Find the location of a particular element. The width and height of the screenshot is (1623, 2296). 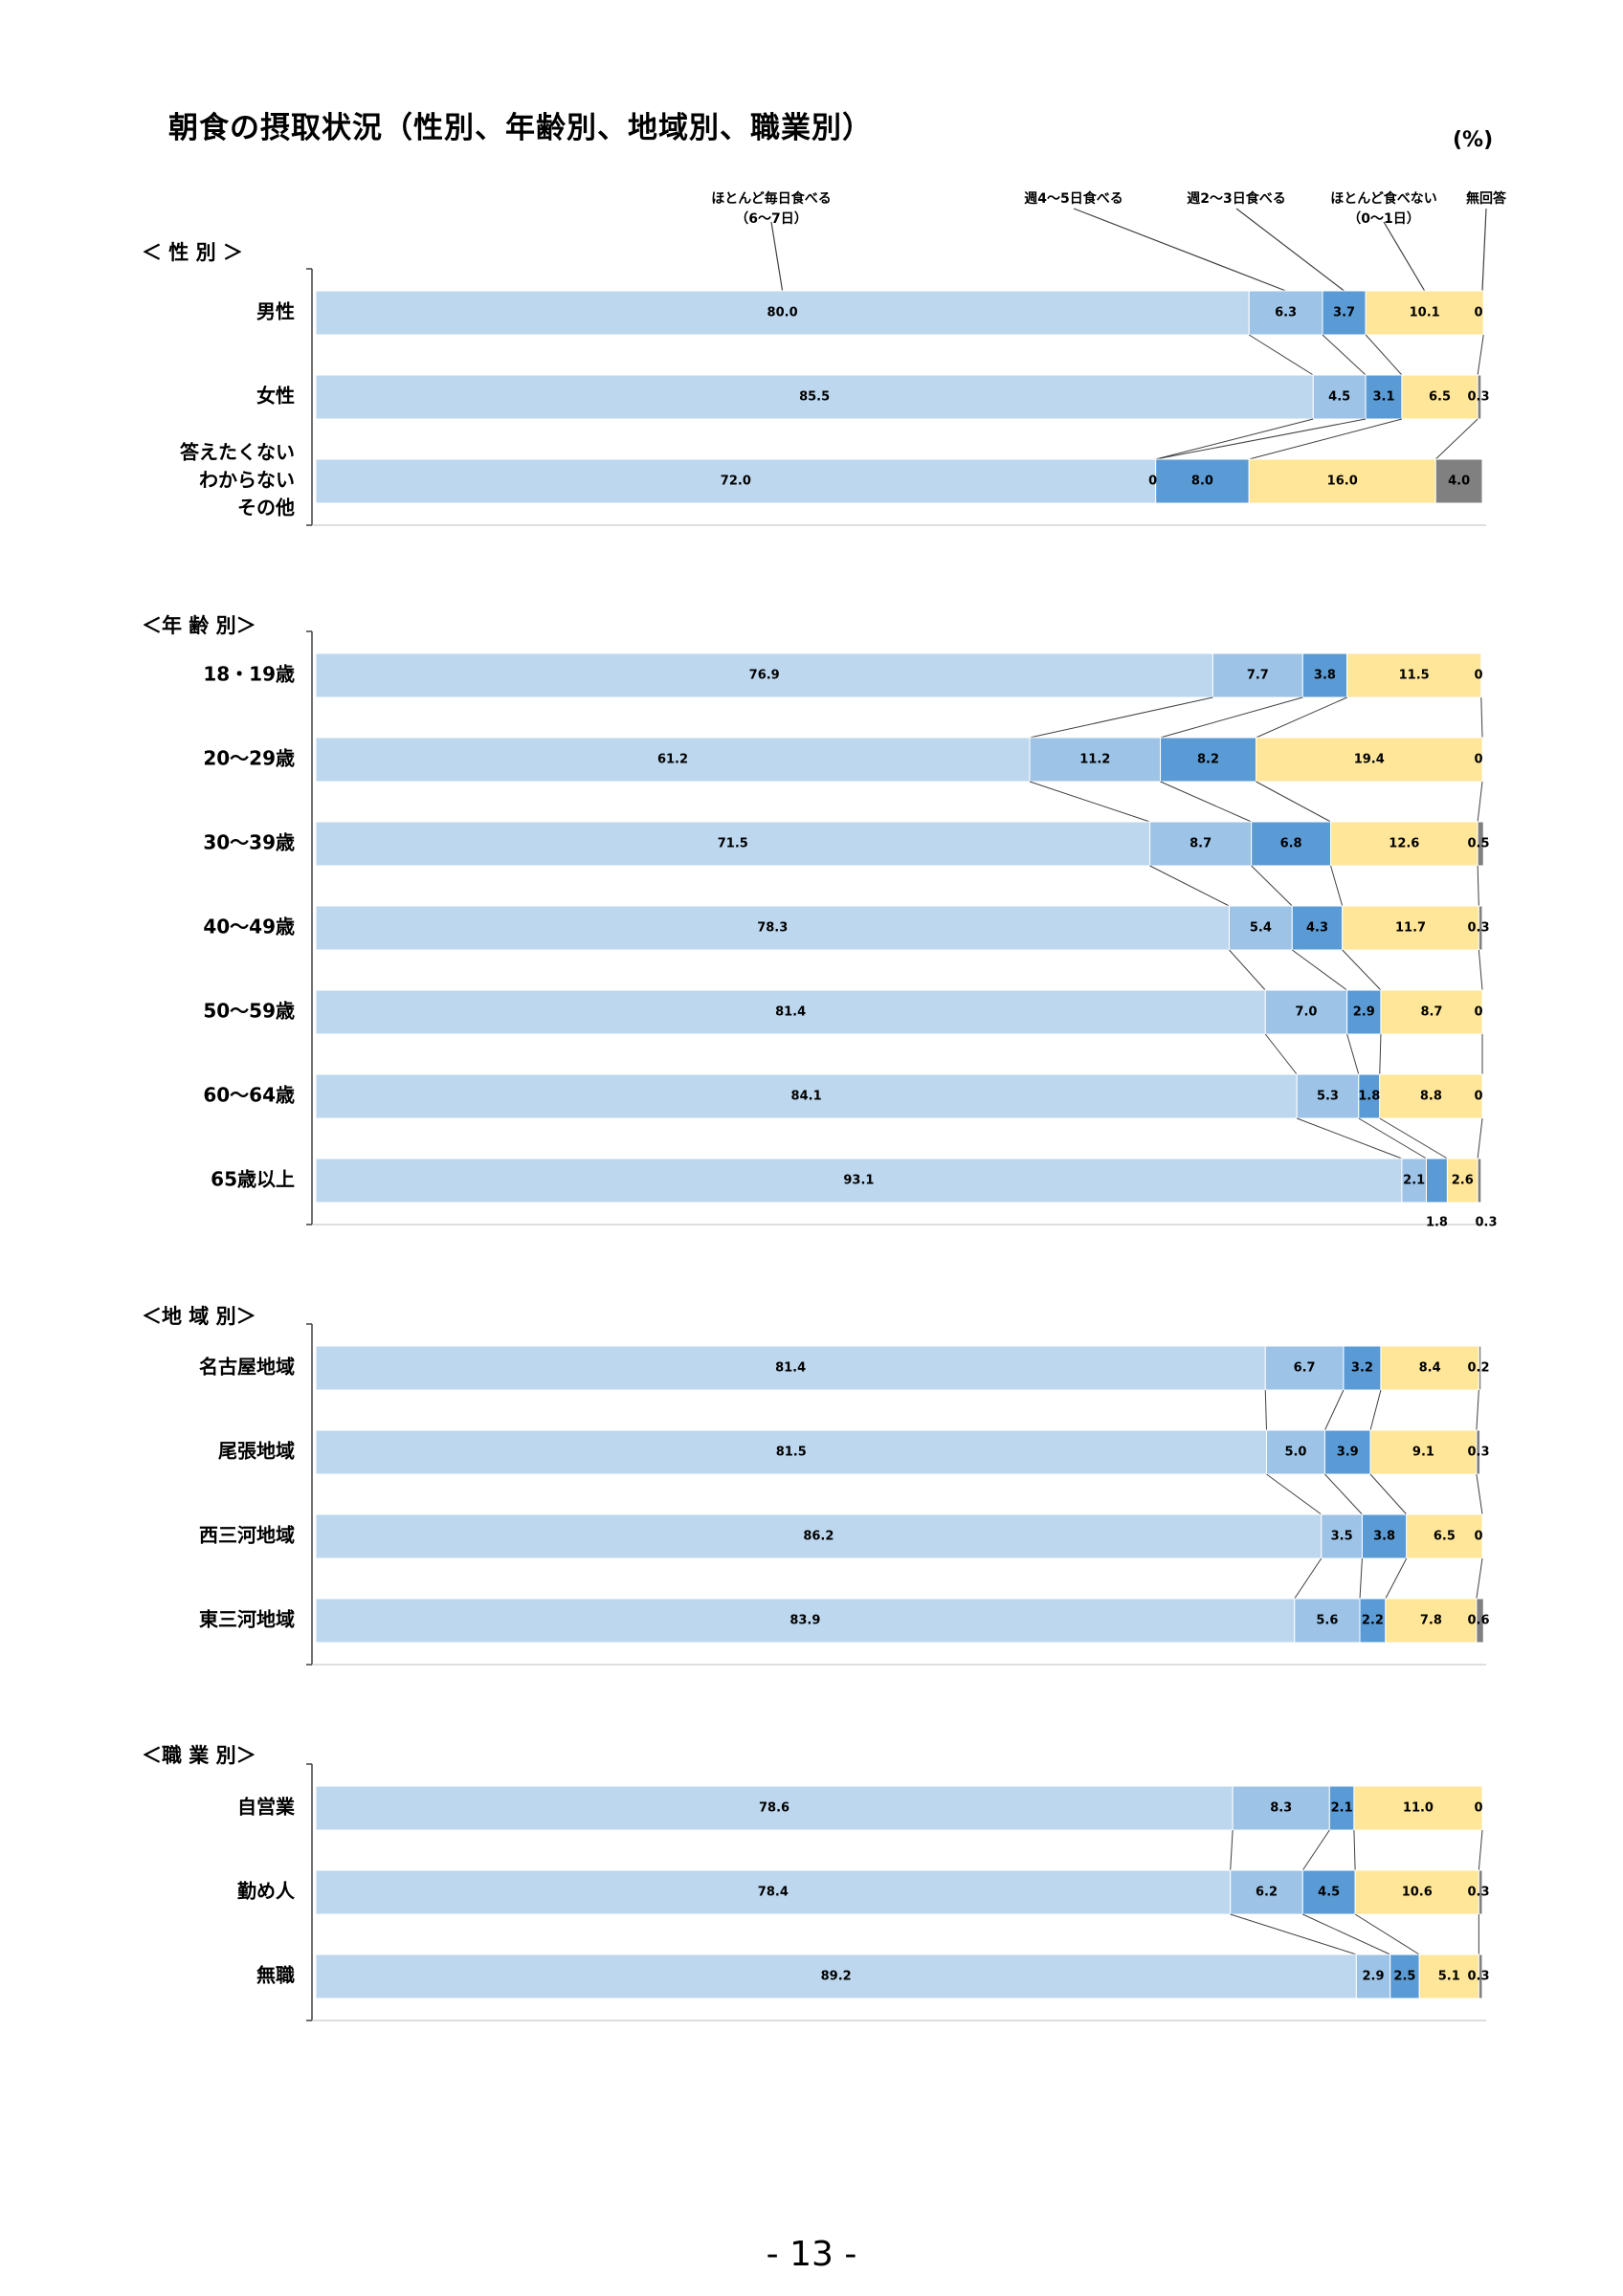

data-label-every_day: 76.9 is located at coordinates (764, 676).